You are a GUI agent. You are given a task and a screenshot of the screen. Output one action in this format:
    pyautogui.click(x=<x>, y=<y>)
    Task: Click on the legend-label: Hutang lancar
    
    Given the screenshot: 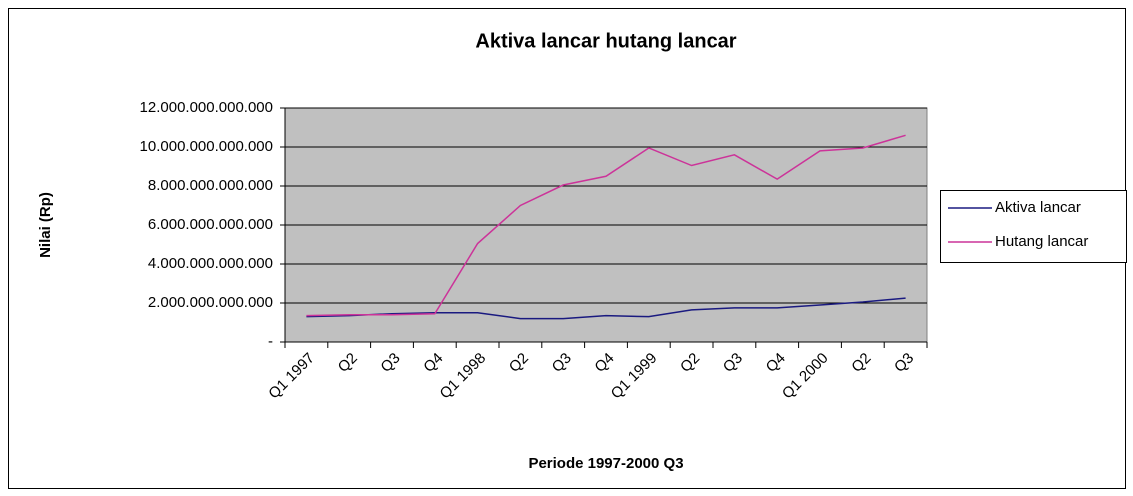 What is the action you would take?
    pyautogui.click(x=1041, y=241)
    